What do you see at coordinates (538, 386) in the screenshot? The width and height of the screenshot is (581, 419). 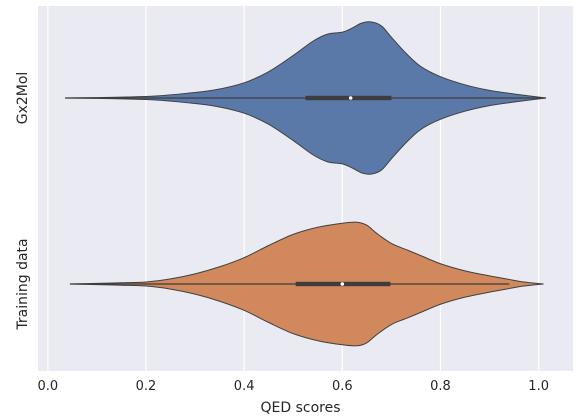 I see `x-tick-label: 1.0` at bounding box center [538, 386].